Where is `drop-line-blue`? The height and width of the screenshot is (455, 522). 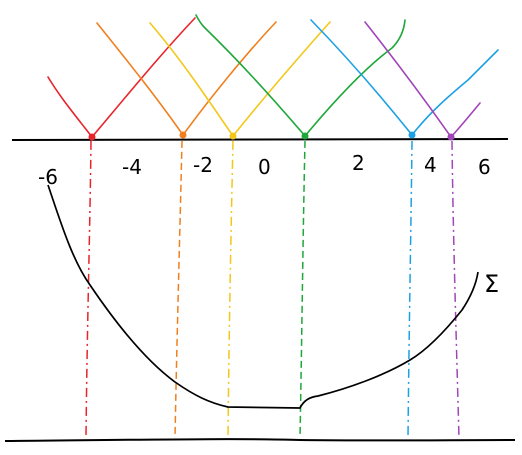 drop-line-blue is located at coordinates (410, 289).